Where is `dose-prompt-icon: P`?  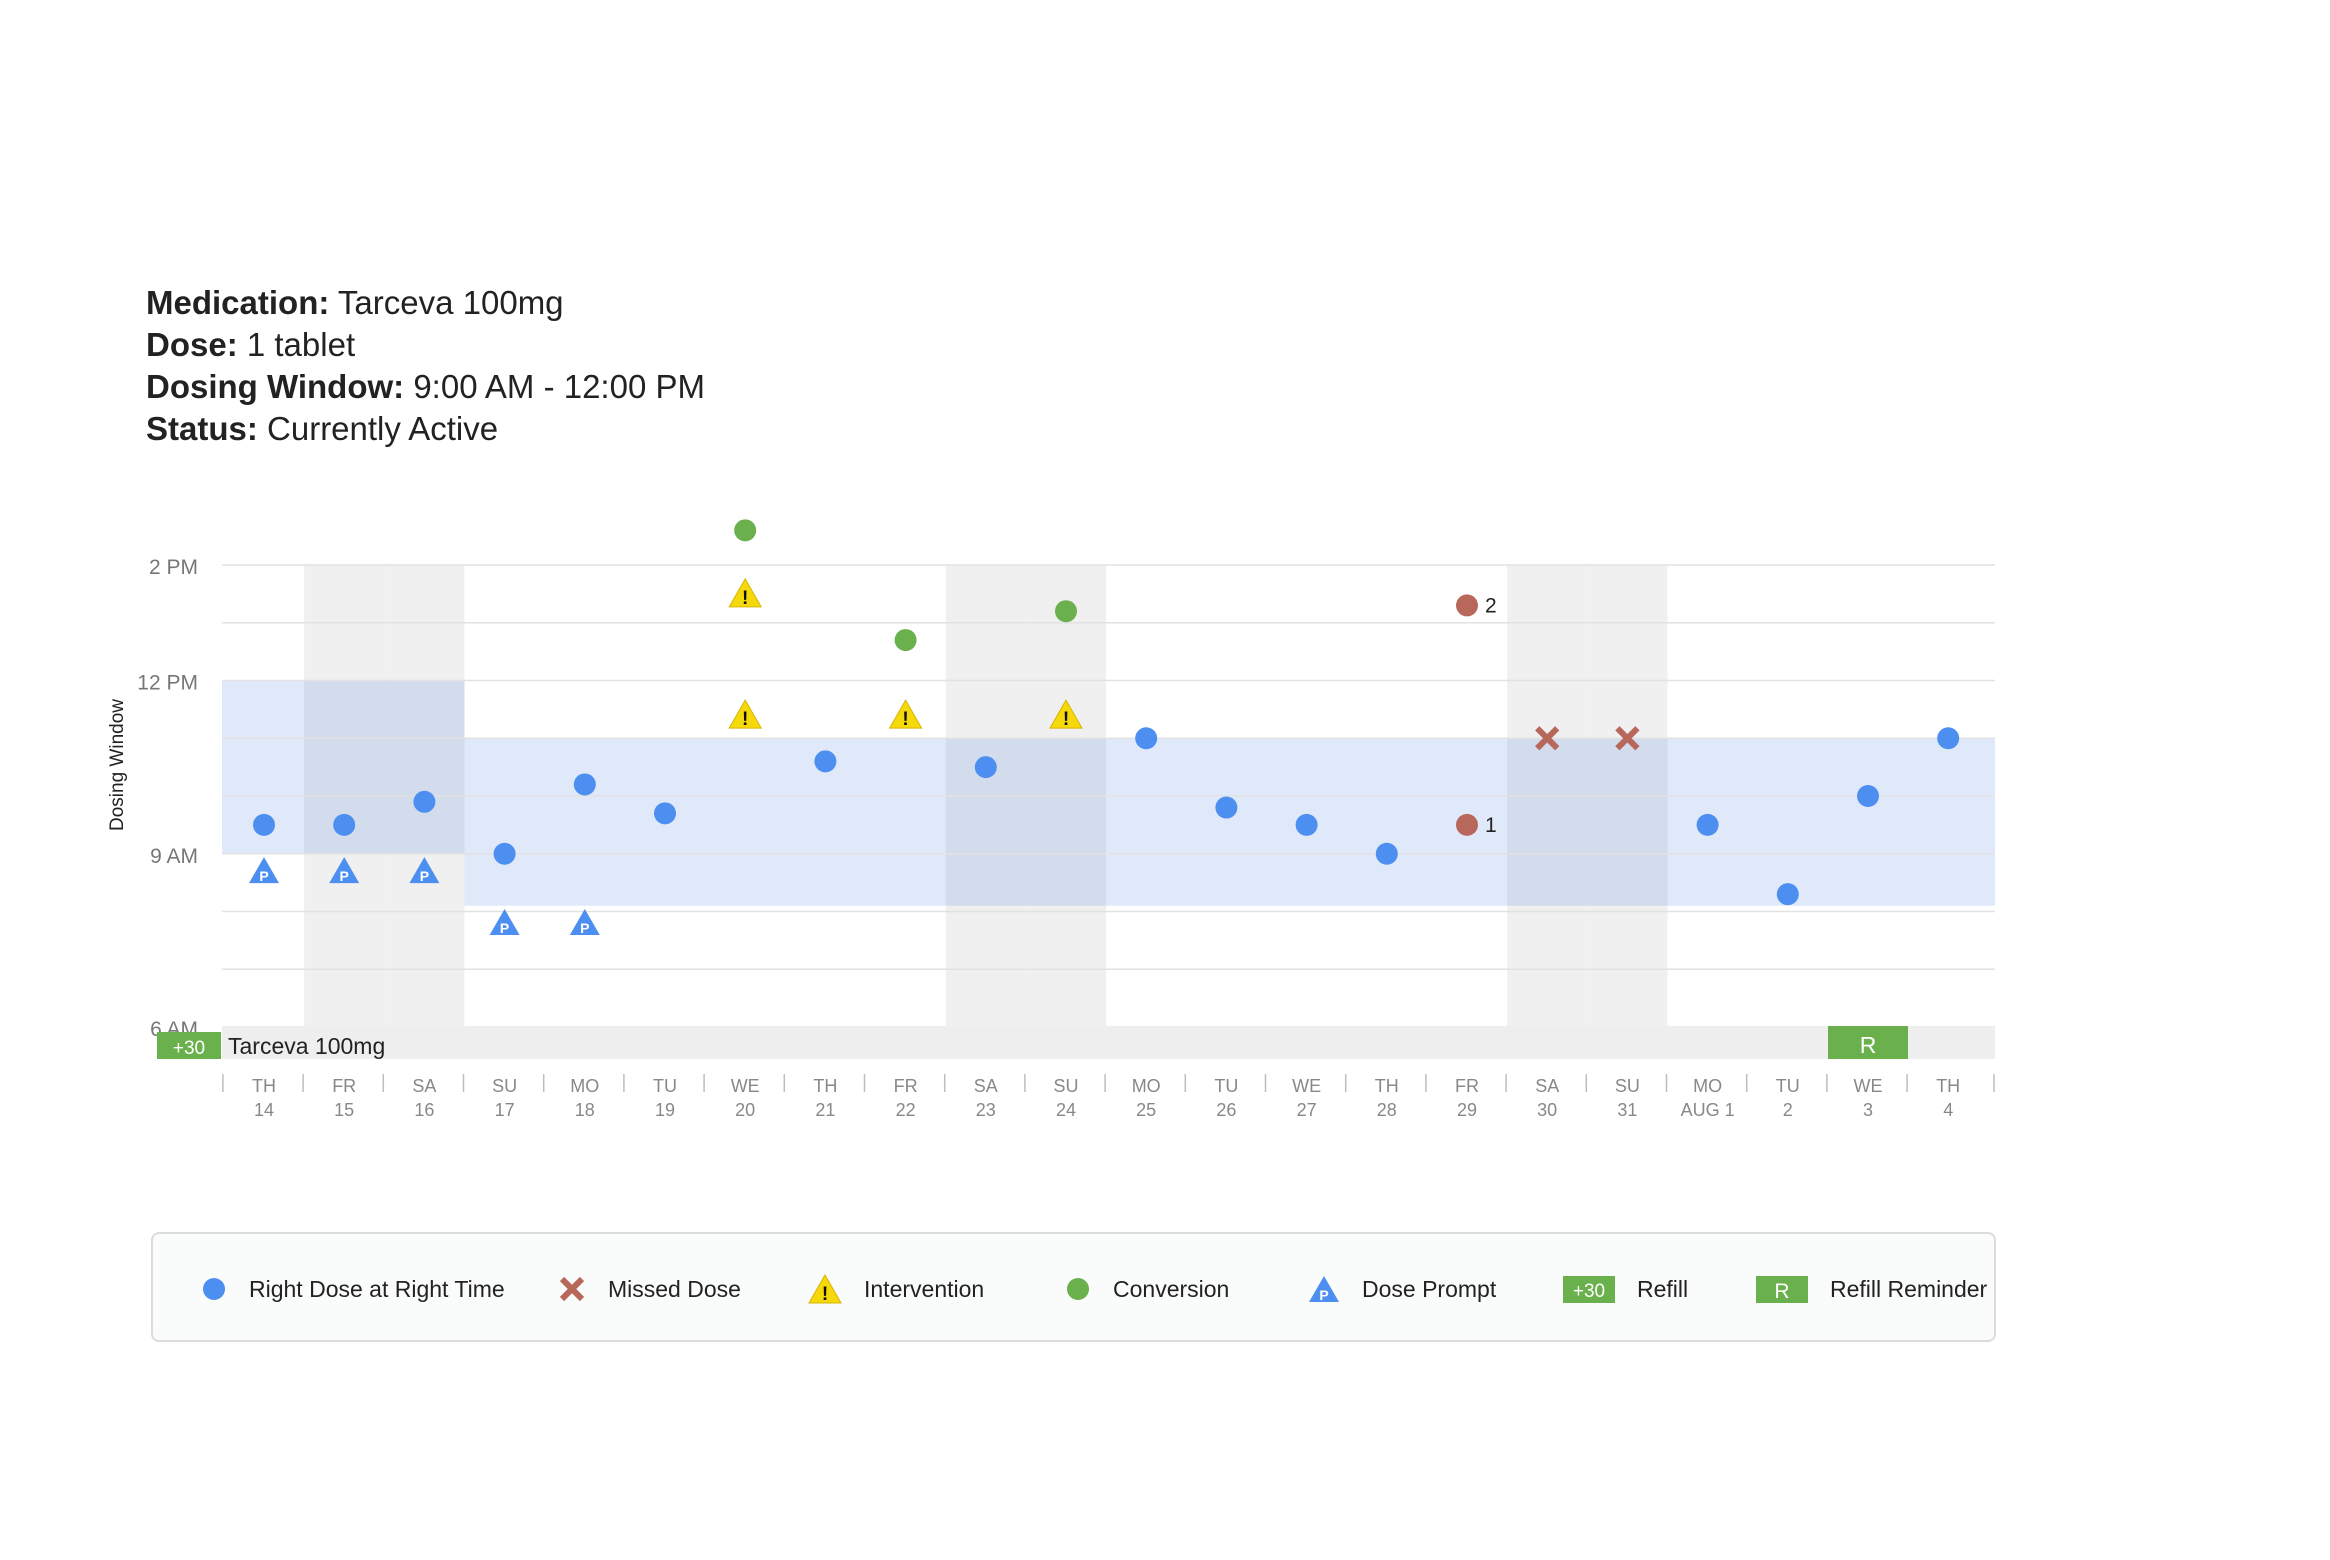
dose-prompt-icon: P is located at coordinates (1329, 1289).